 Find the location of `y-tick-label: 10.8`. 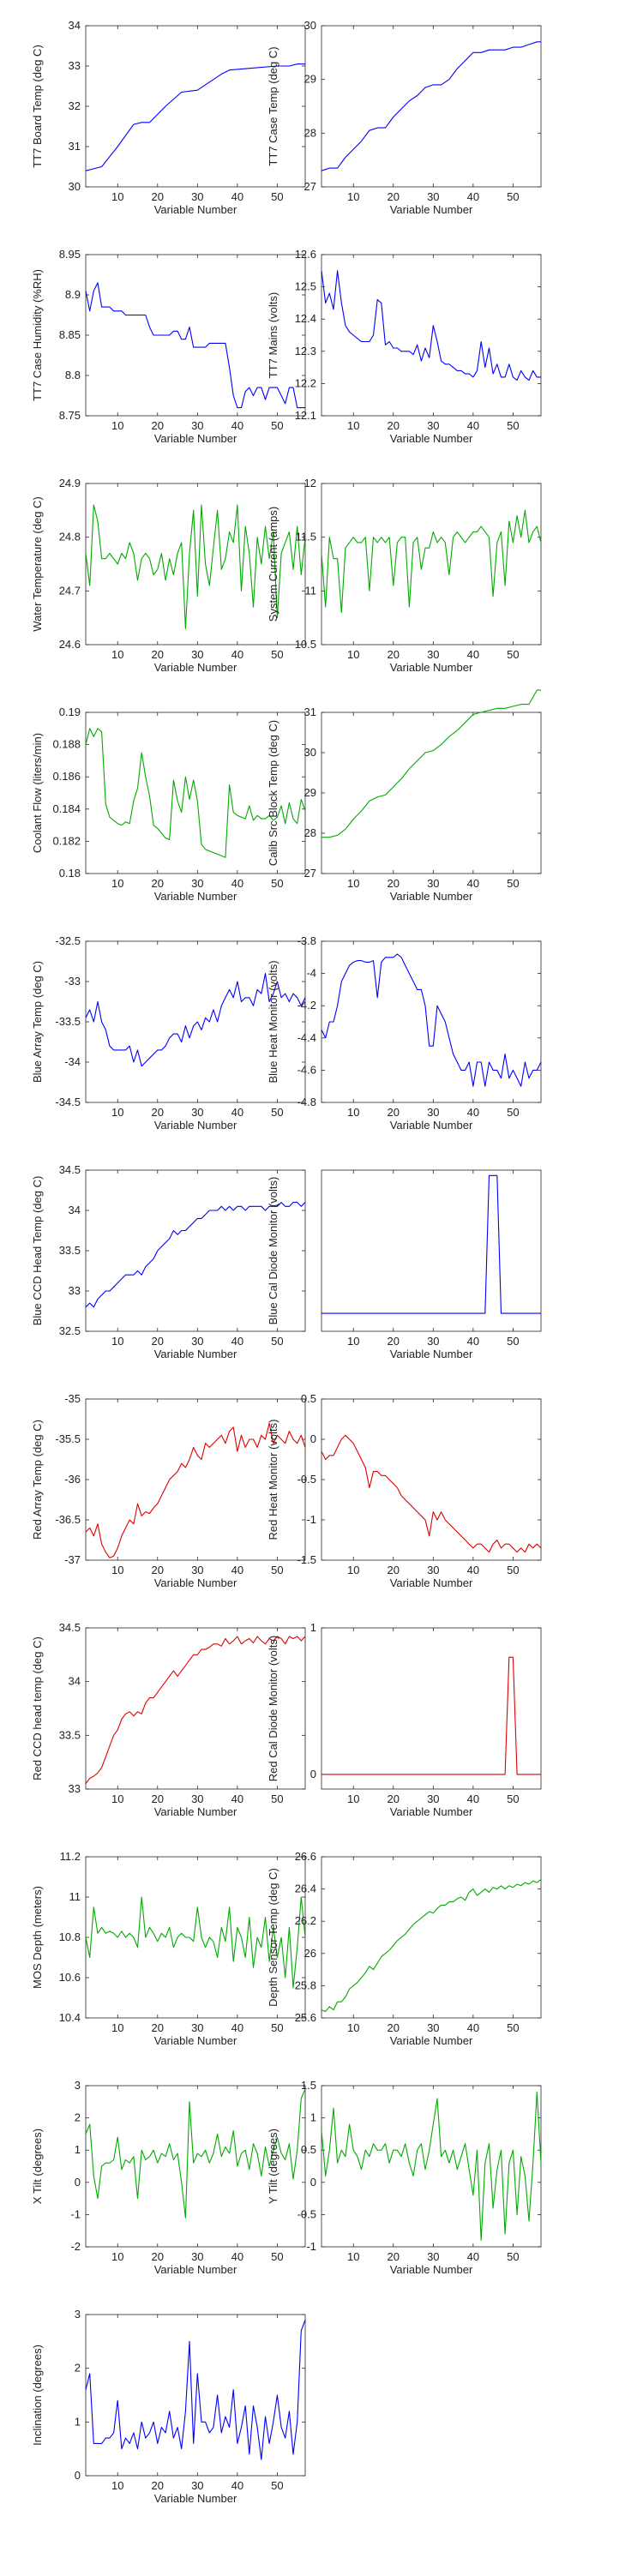

y-tick-label: 10.8 is located at coordinates (70, 1936).